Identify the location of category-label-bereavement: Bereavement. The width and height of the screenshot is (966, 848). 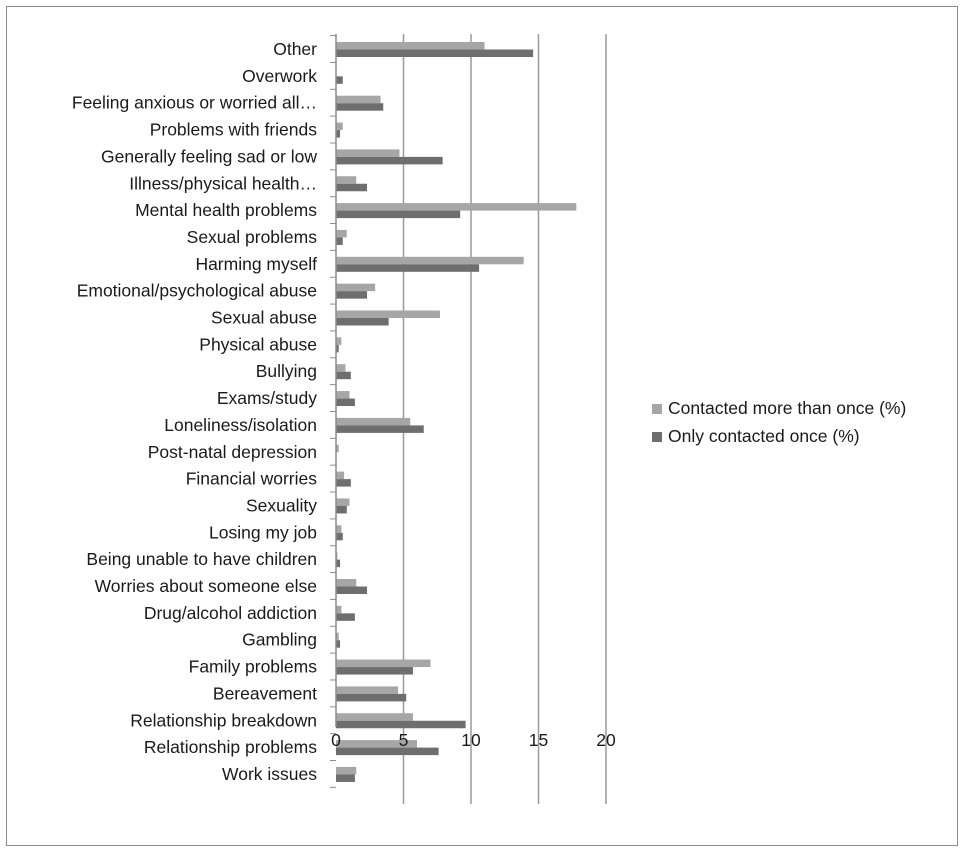
(265, 693).